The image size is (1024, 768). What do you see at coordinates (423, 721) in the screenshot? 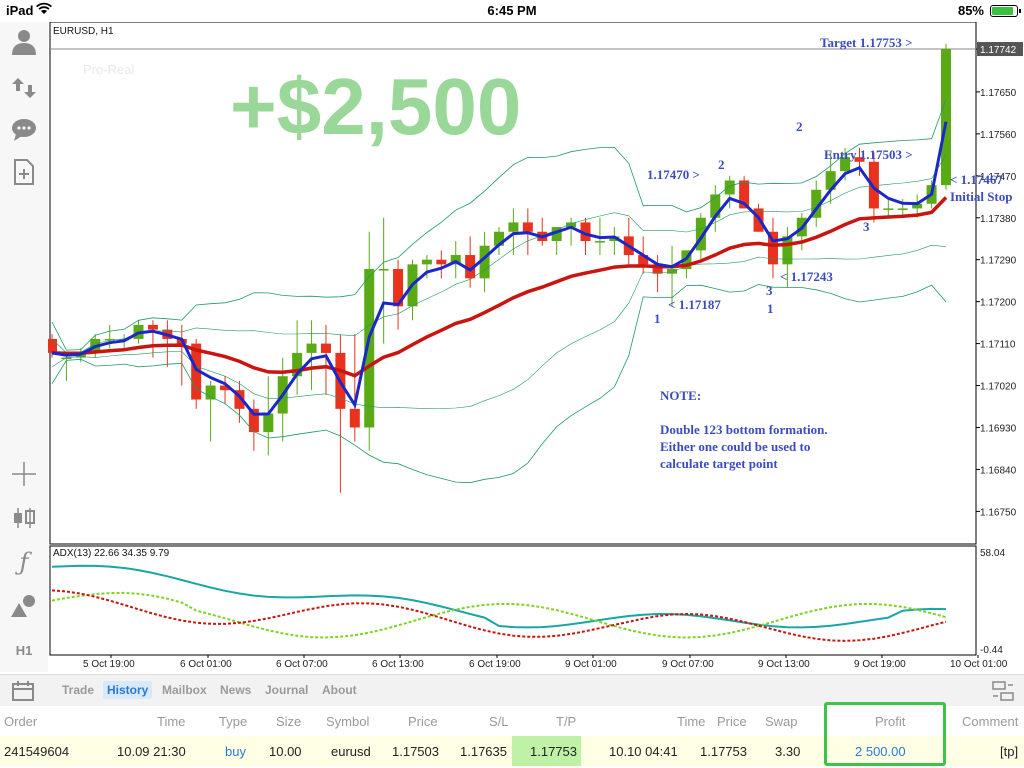
I see `col-price: Price` at bounding box center [423, 721].